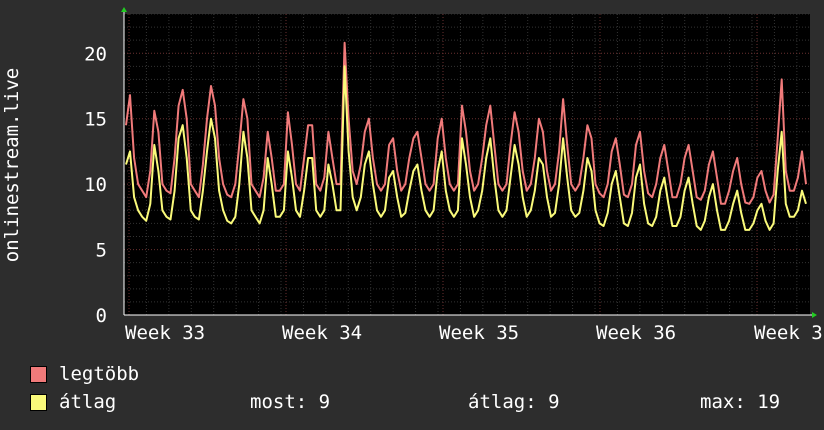 This screenshot has height=430, width=824. I want to click on y-axis-arrow, so click(124, 9).